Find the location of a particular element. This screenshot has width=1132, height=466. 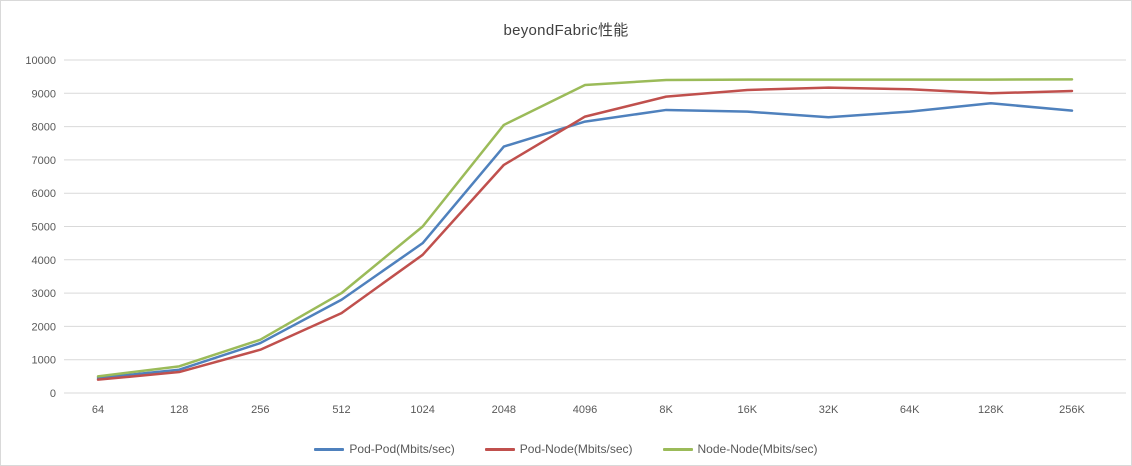

y-axis-tick-label: 4000 is located at coordinates (44, 261).